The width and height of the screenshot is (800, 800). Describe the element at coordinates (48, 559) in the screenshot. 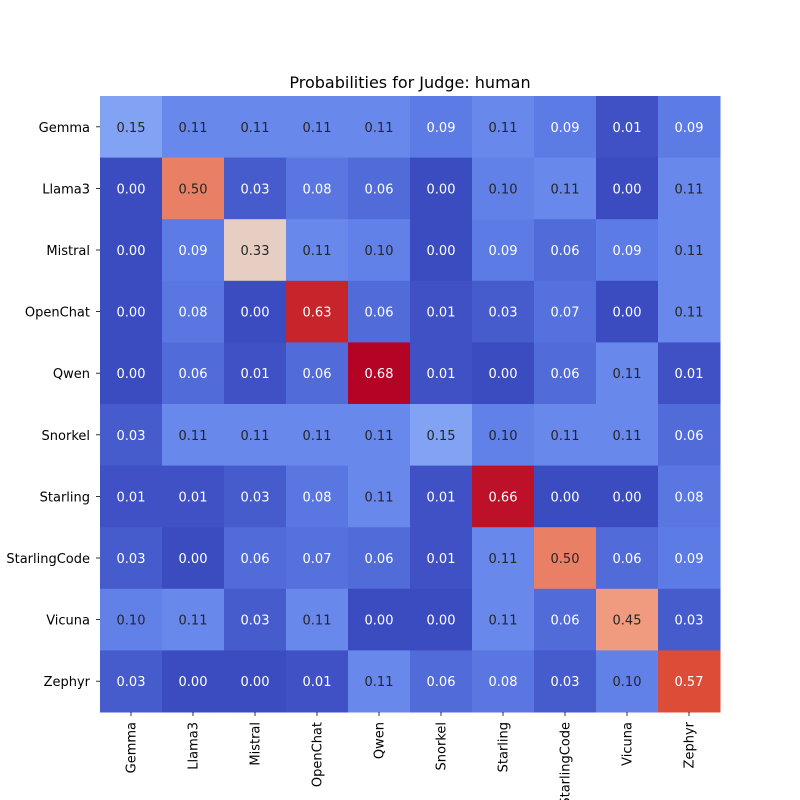

I see `y-tick-label: StarlingCode` at that location.